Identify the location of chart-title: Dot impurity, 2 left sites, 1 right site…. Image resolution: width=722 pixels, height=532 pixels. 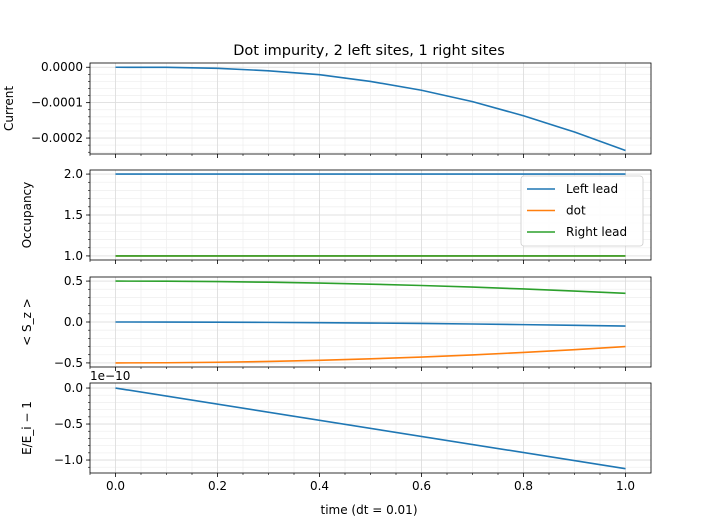
(369, 51).